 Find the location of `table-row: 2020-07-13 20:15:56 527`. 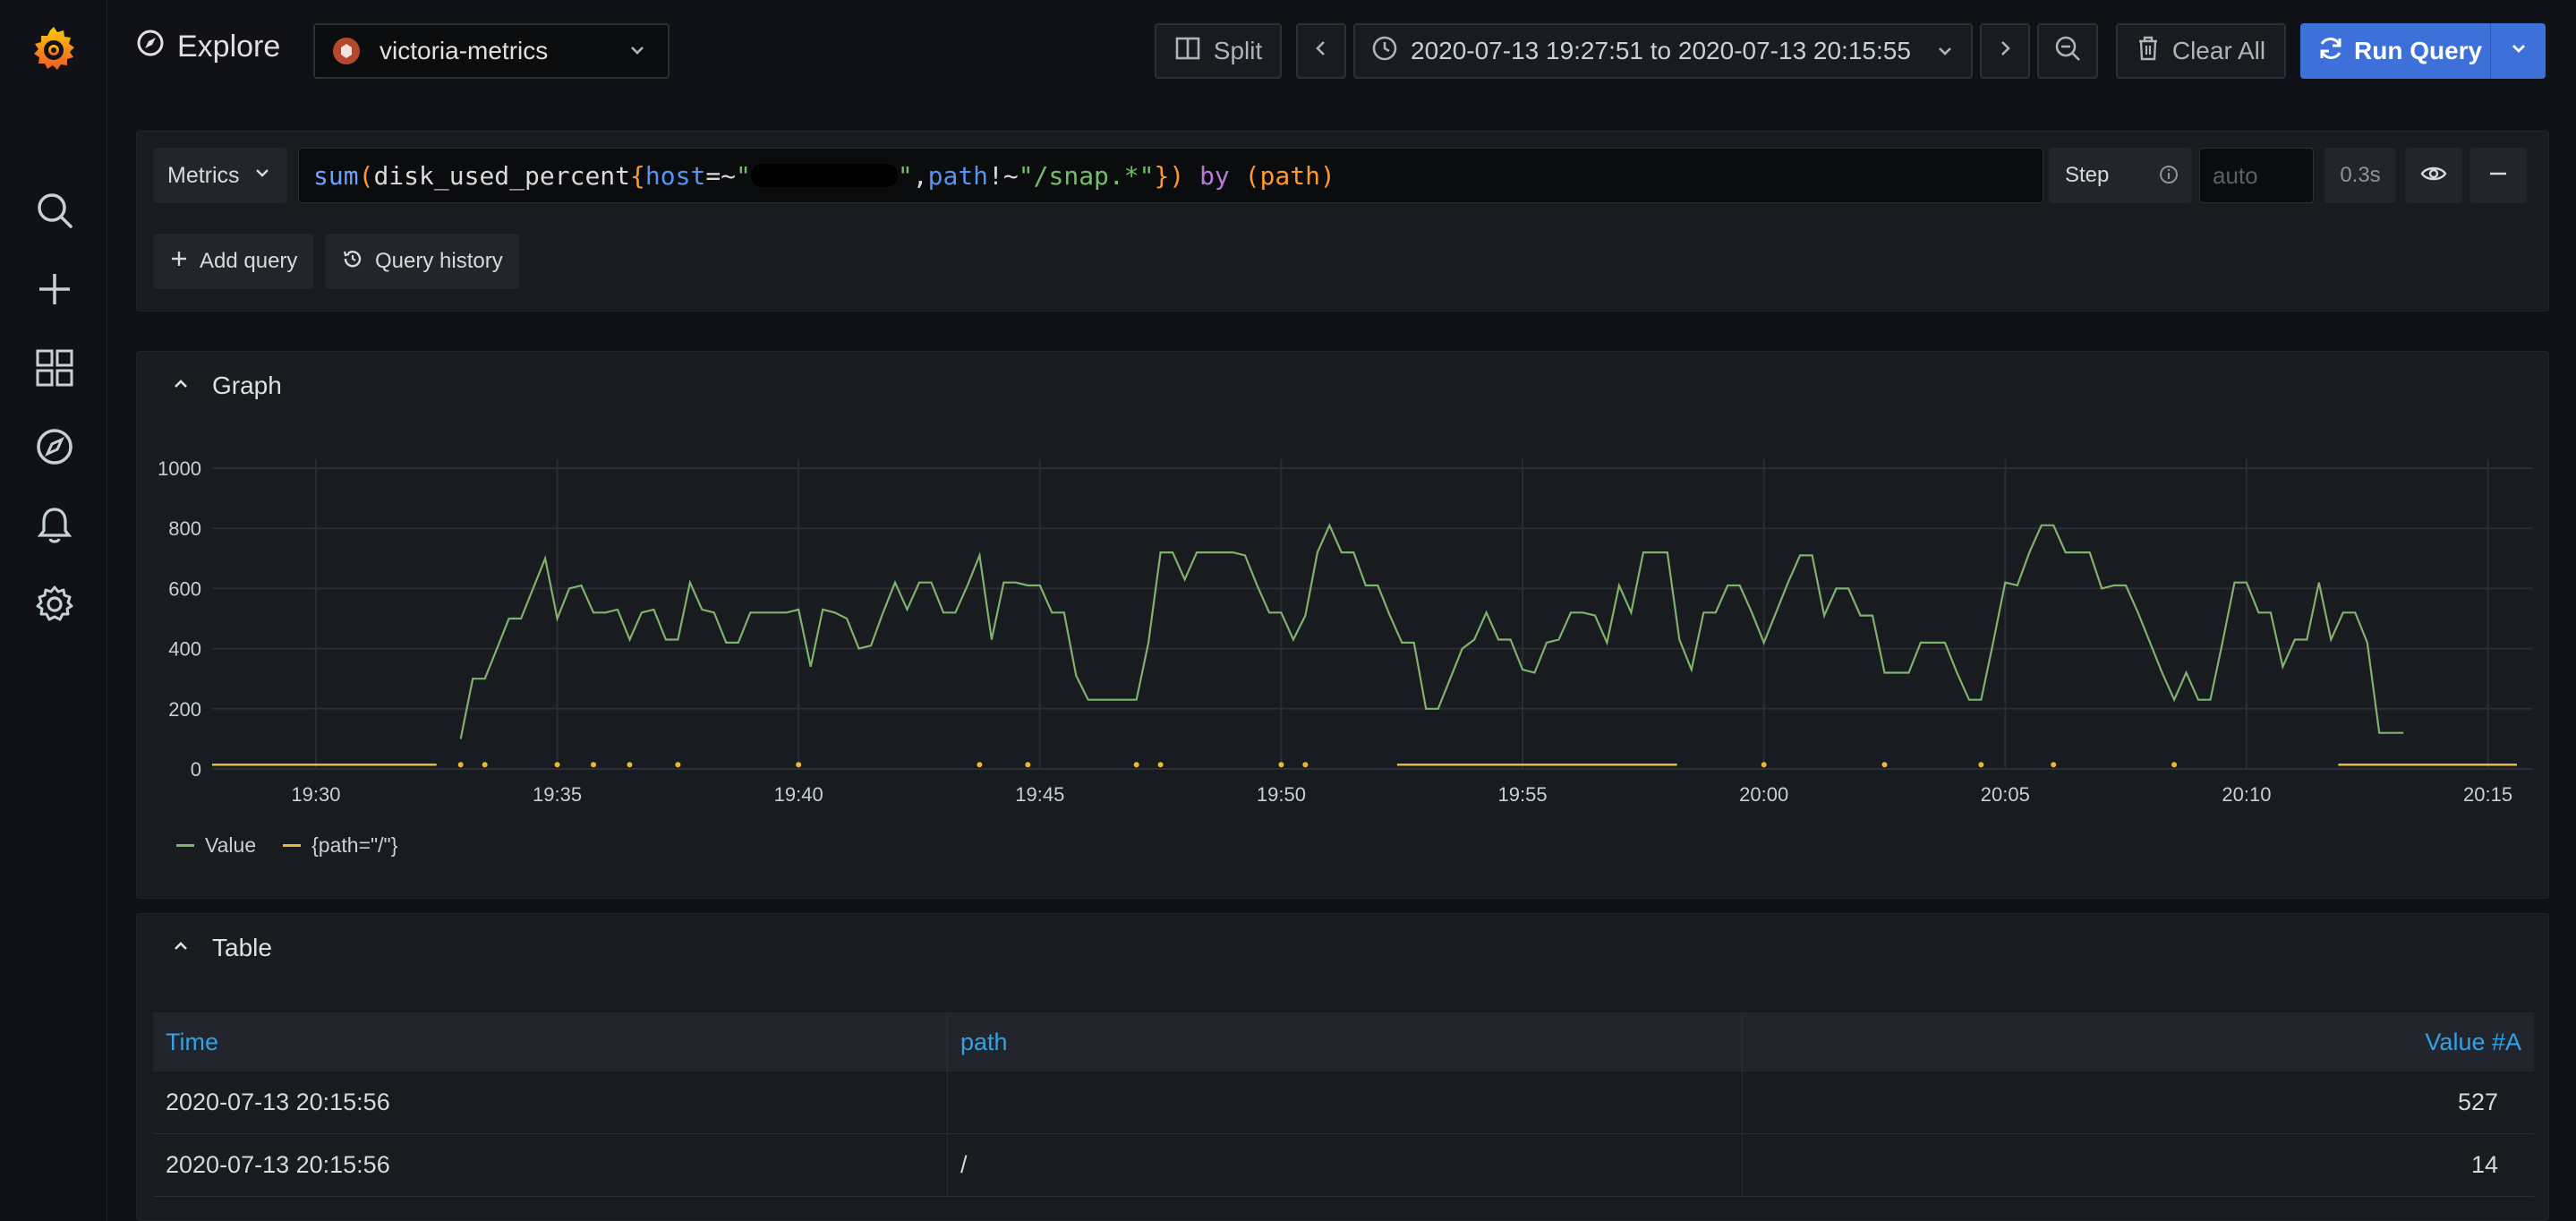

table-row: 2020-07-13 20:15:56 527 is located at coordinates (1343, 1103).